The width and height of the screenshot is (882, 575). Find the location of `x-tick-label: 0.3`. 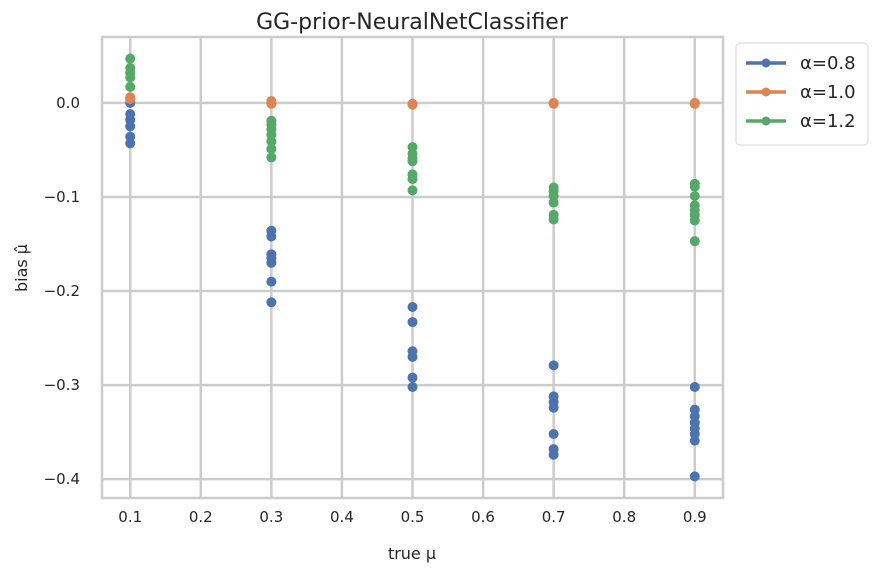

x-tick-label: 0.3 is located at coordinates (271, 517).